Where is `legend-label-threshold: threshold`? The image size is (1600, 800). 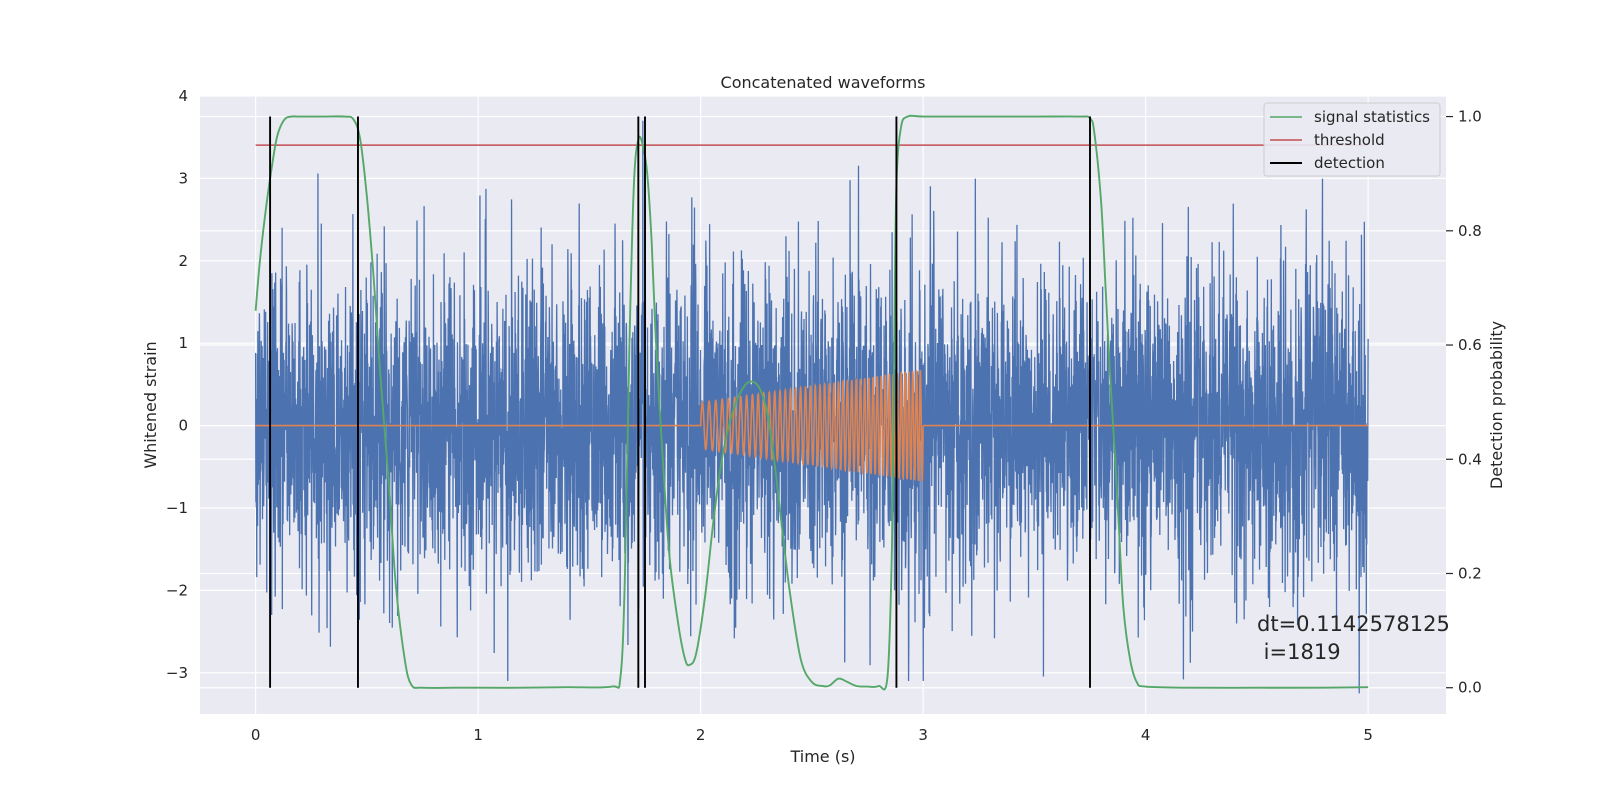
legend-label-threshold: threshold is located at coordinates (1349, 140).